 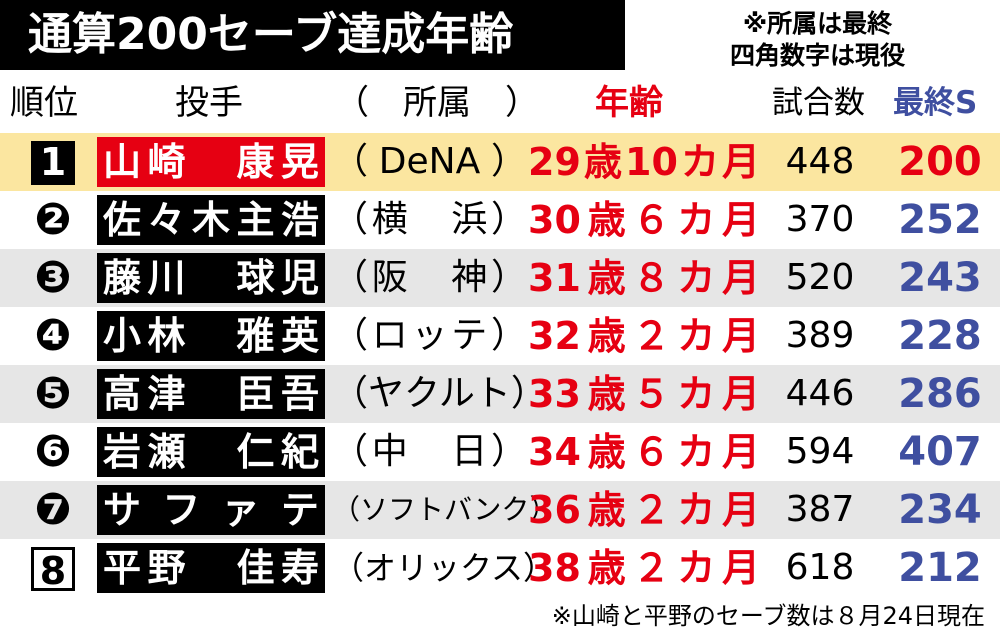 What do you see at coordinates (644, 510) in the screenshot?
I see `age: 36歳２カ月` at bounding box center [644, 510].